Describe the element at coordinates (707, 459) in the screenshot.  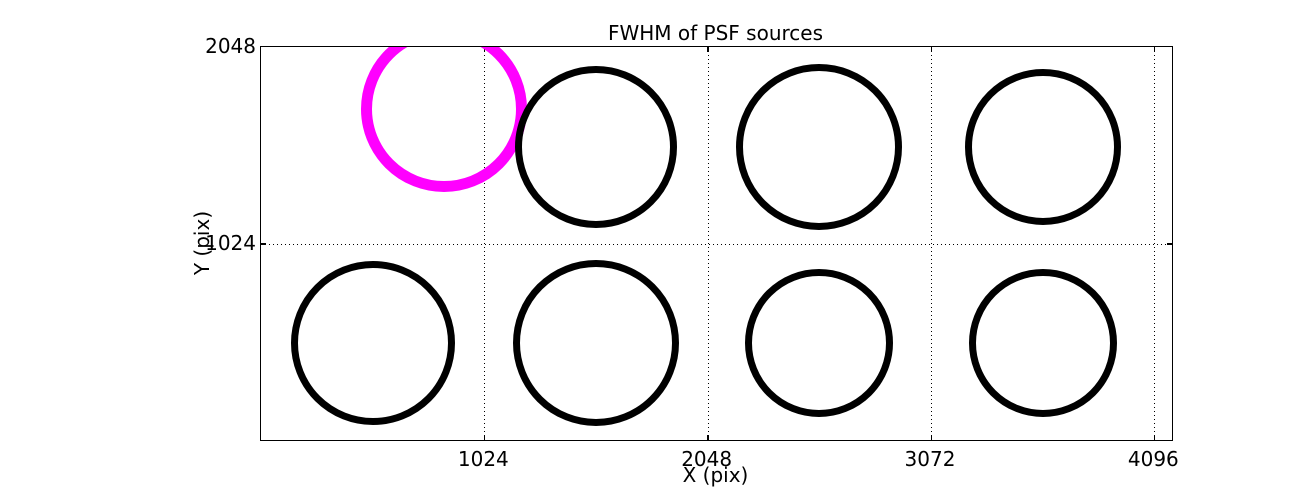
I see `x-tick-label: 2048` at that location.